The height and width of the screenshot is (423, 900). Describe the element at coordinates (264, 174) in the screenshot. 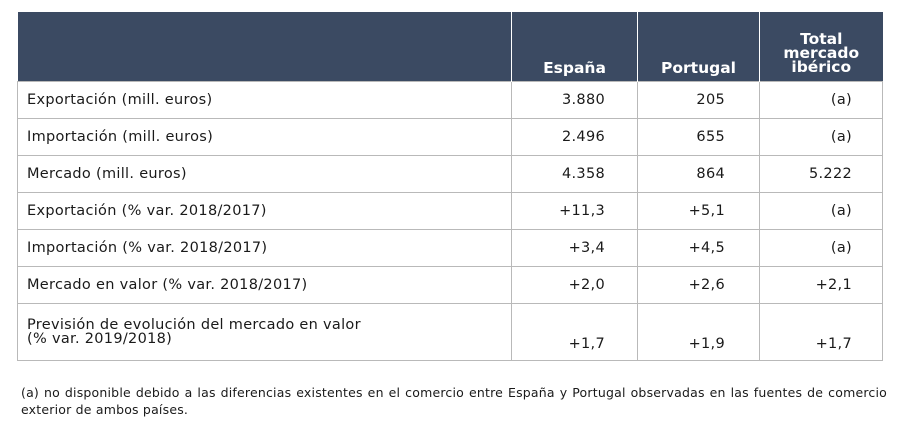

I see `row-label: Mercado (mill. euros)` at that location.